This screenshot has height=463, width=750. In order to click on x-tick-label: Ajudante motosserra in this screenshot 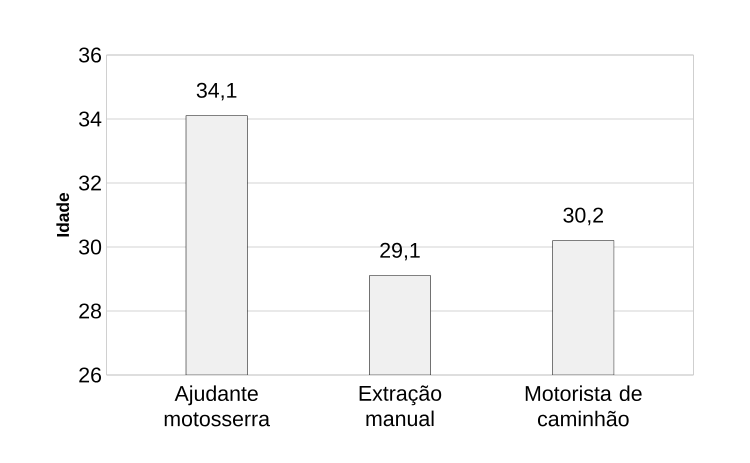, I will do `click(217, 405)`.